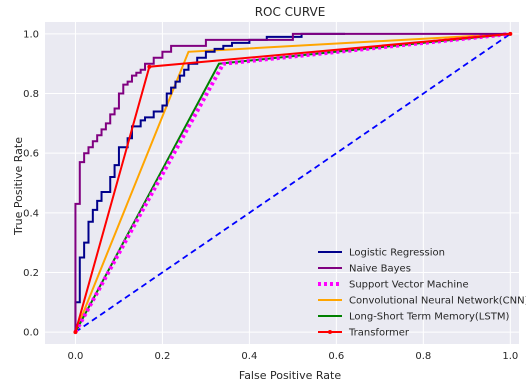 This screenshot has width=526, height=385. Describe the element at coordinates (330, 332) in the screenshot. I see `legend-marker` at that location.